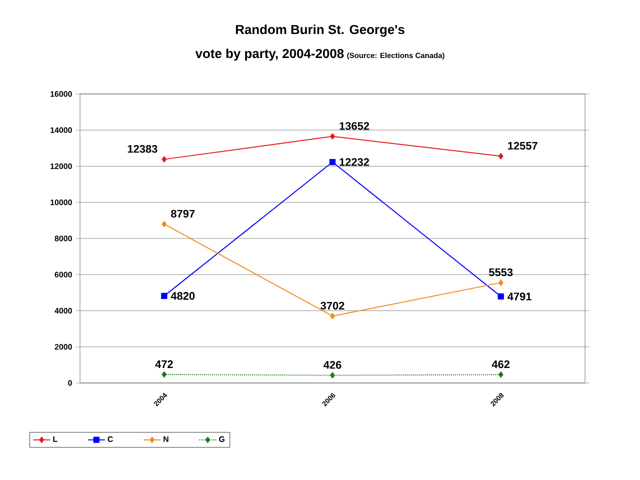 The width and height of the screenshot is (640, 480). I want to click on data-label: 13652, so click(355, 126).